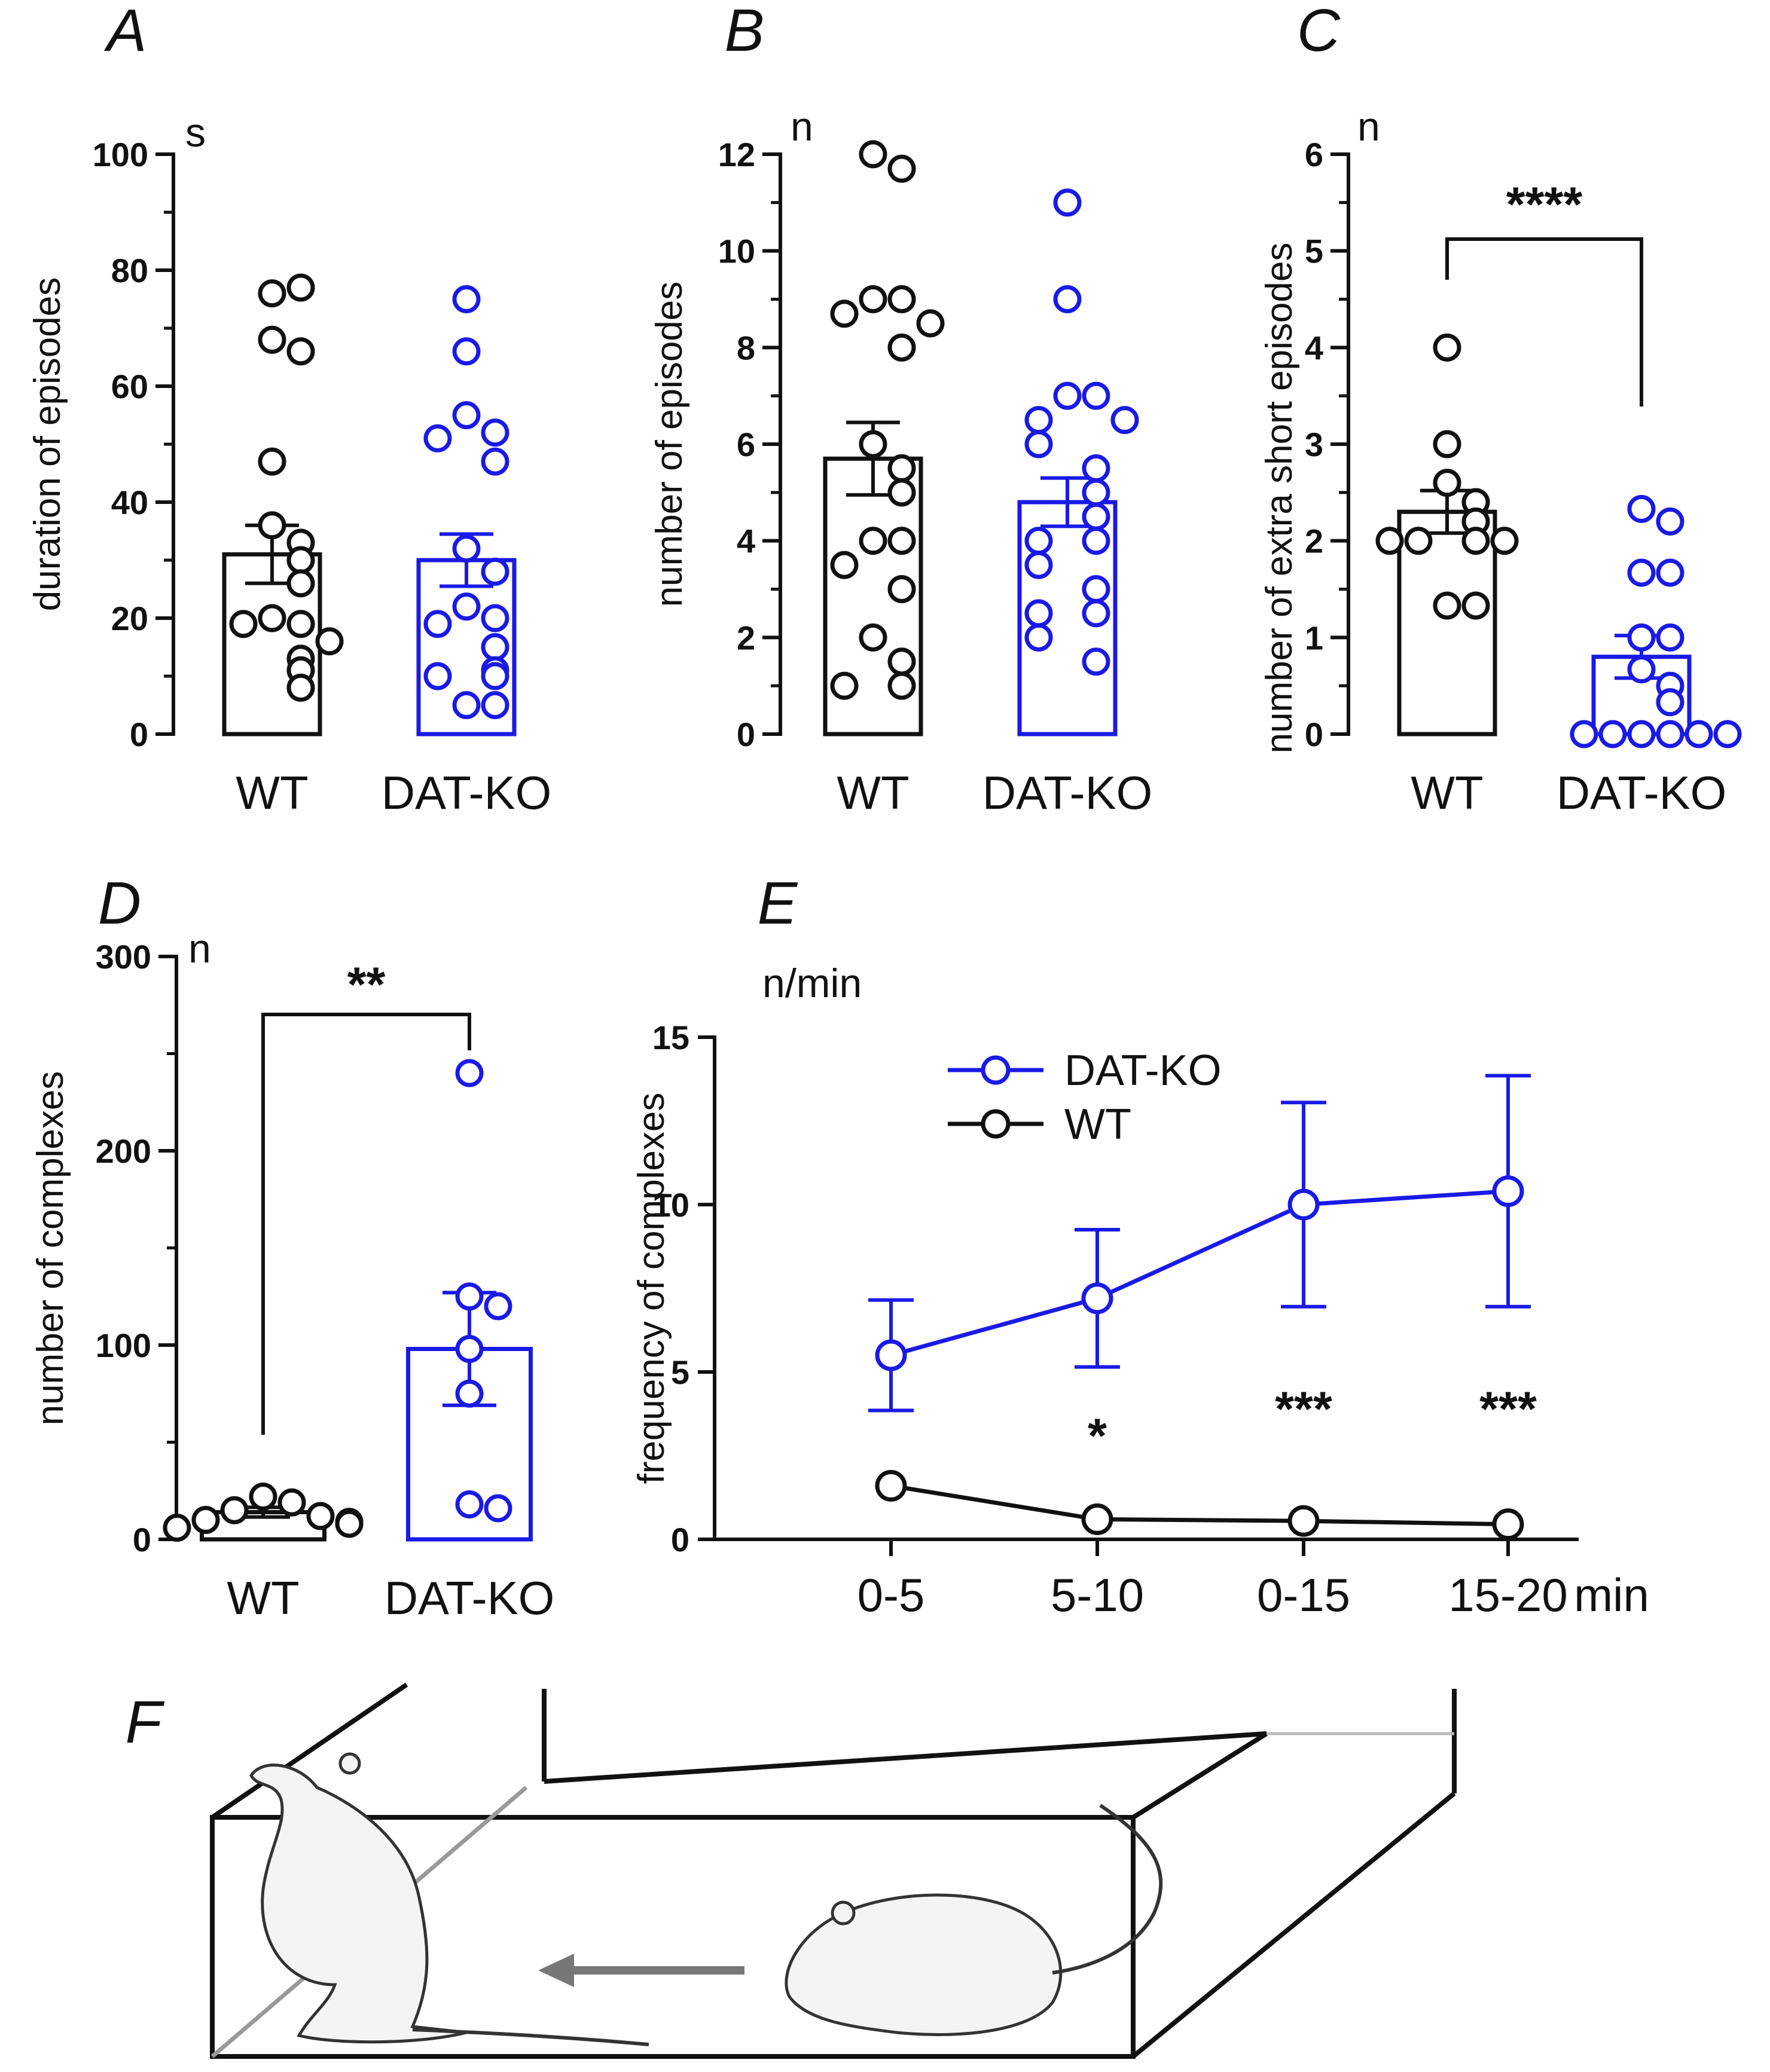 This screenshot has height=2072, width=1770. What do you see at coordinates (119, 903) in the screenshot?
I see `panel-label: D` at bounding box center [119, 903].